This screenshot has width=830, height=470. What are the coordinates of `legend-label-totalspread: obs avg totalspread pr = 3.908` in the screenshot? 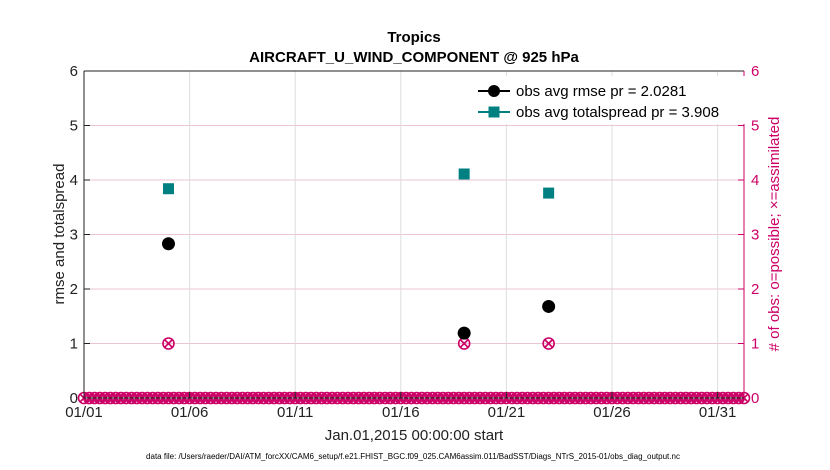 It's located at (617, 112).